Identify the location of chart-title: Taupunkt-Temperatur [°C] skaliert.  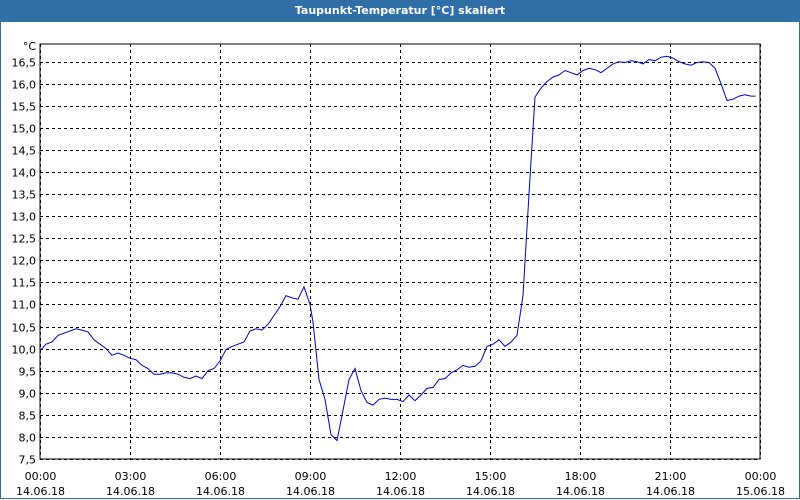
(400, 11).